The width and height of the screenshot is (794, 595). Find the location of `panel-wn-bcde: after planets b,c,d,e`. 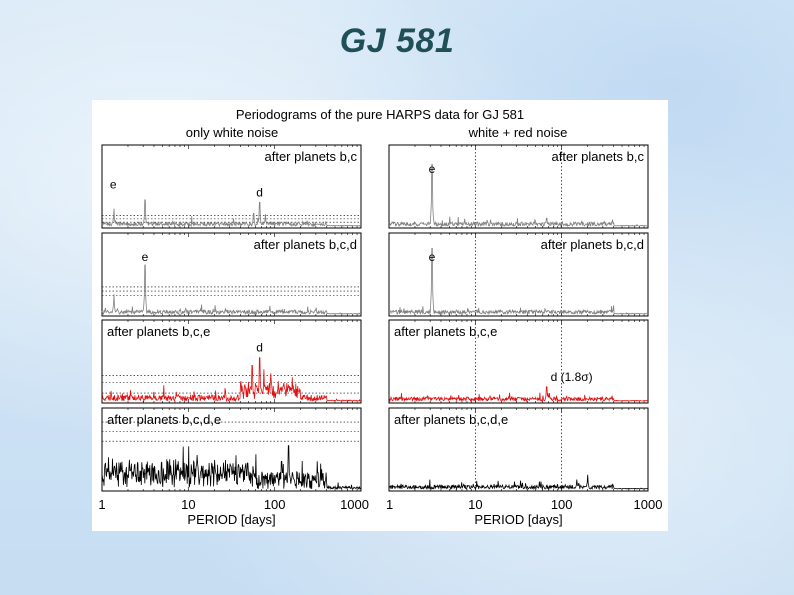

panel-wn-bcde: after planets b,c,d,e is located at coordinates (231, 449).